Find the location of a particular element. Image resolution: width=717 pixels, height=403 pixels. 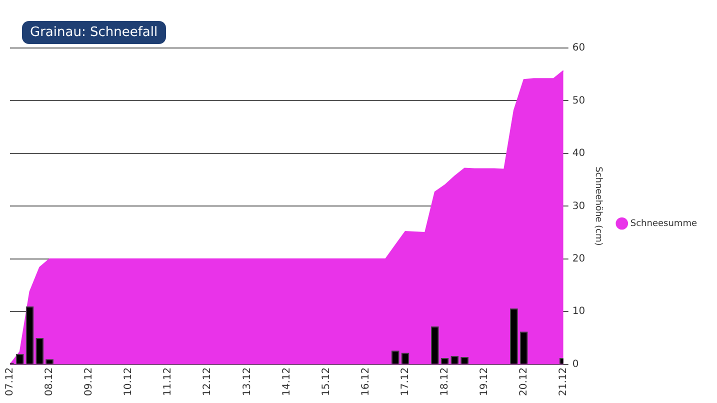

x-tick-label: 18.12 is located at coordinates (444, 381).